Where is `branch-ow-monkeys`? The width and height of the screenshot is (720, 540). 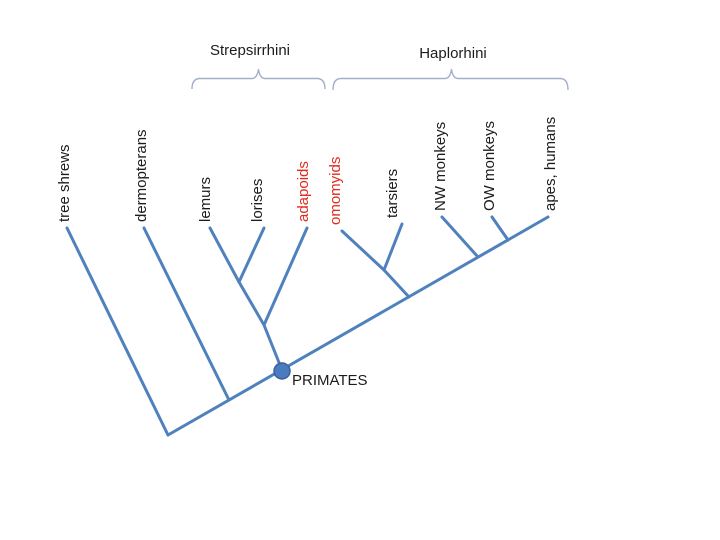
branch-ow-monkeys is located at coordinates (500, 228).